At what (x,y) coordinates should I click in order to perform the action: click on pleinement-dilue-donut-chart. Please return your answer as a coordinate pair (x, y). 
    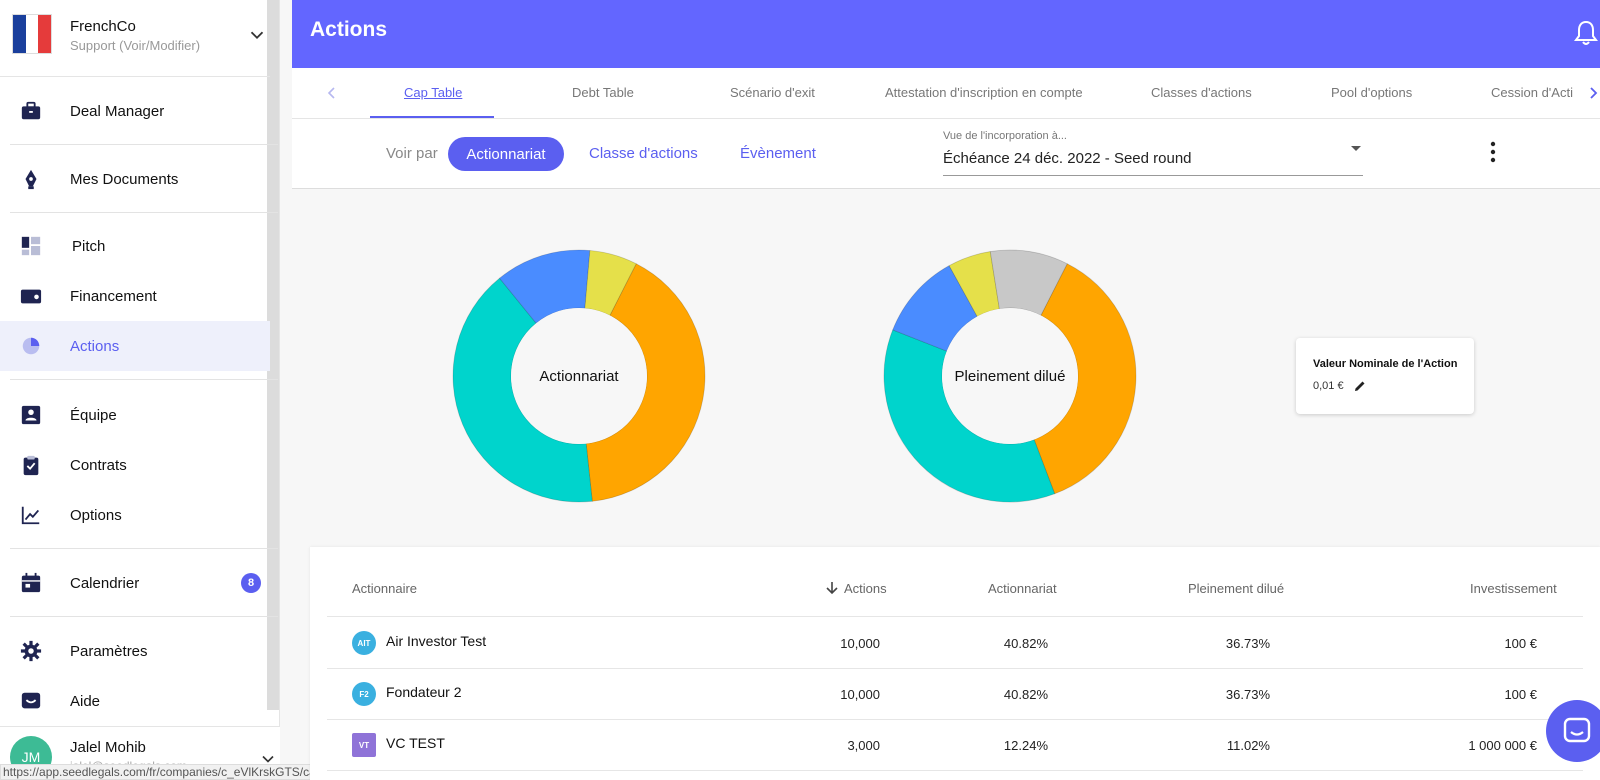
    Looking at the image, I should click on (1010, 376).